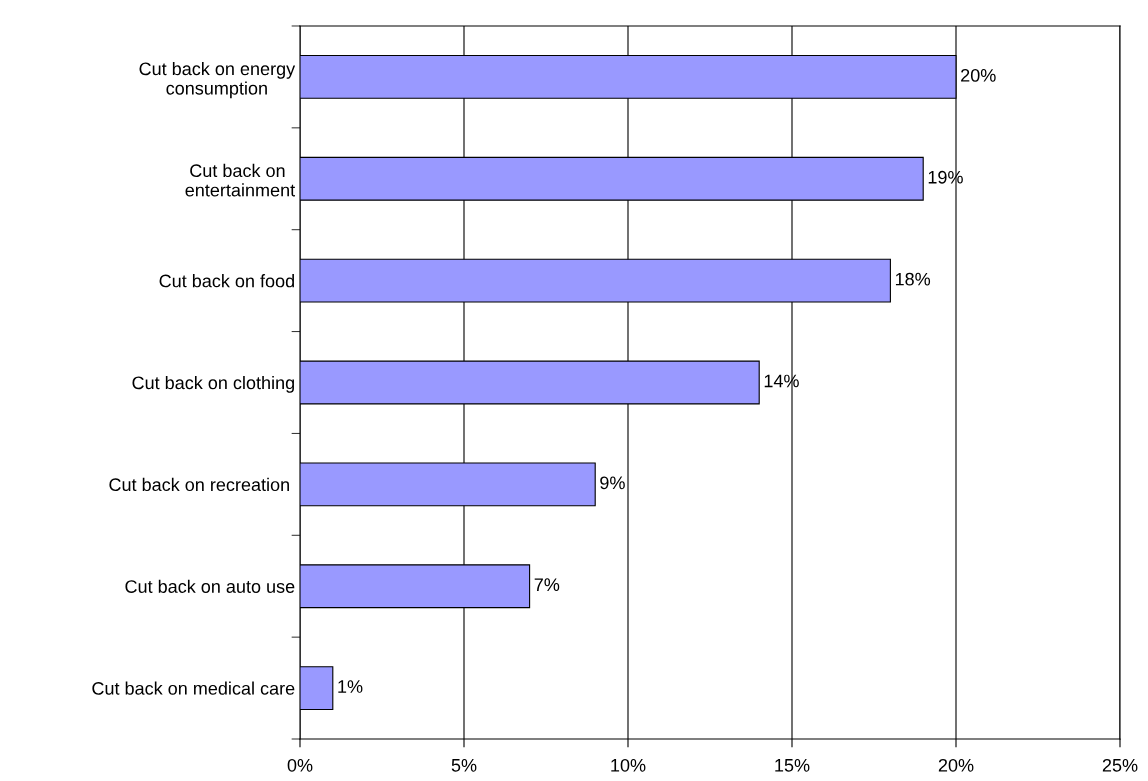 The width and height of the screenshot is (1148, 781). What do you see at coordinates (547, 584) in the screenshot?
I see `data-label: 7%` at bounding box center [547, 584].